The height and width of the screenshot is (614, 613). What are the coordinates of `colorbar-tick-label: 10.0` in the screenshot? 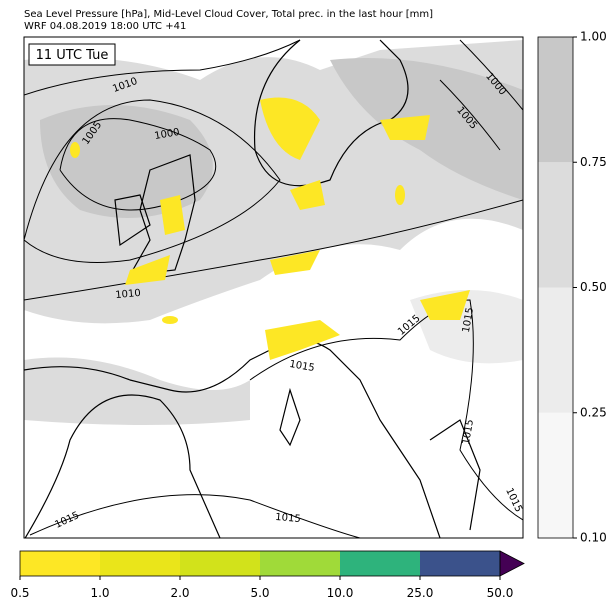 It's located at (340, 593).